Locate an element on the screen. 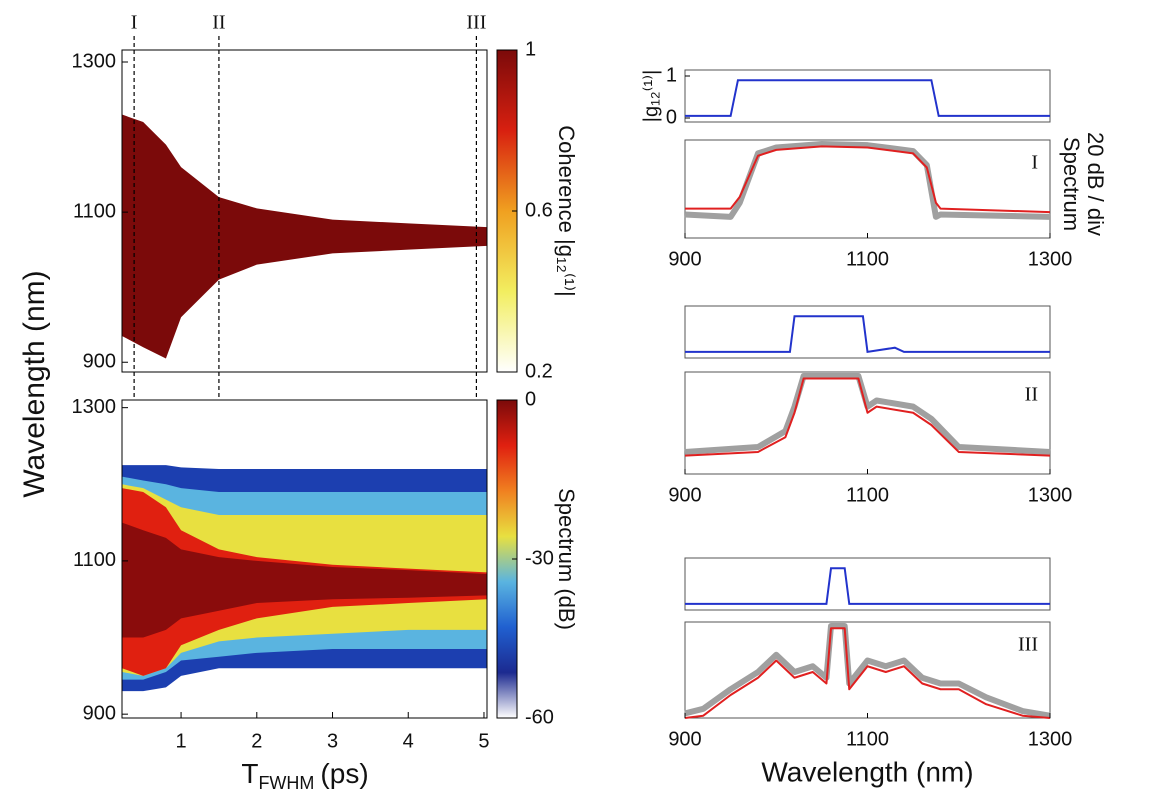 This screenshot has height=798, width=1150. y-tick-label: 0 is located at coordinates (671, 117).